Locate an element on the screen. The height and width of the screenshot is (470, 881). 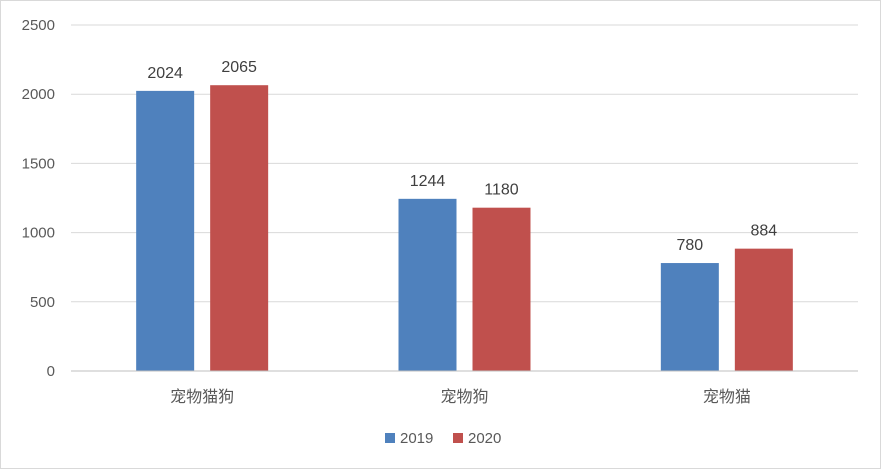
data-label: 1244 is located at coordinates (428, 181).